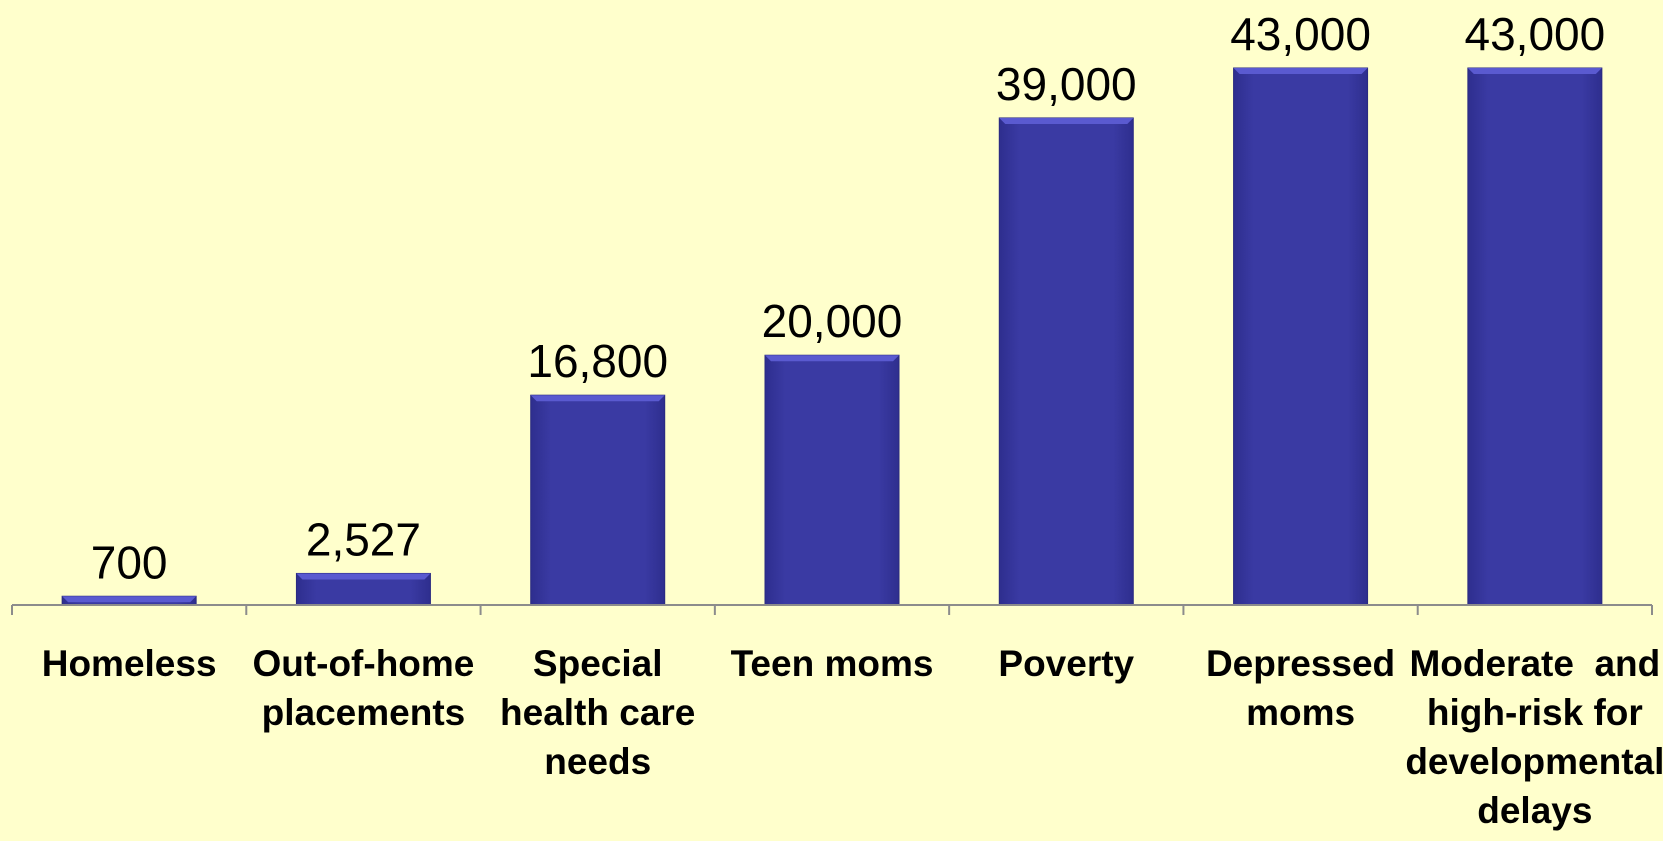 Image resolution: width=1663 pixels, height=841 pixels. I want to click on category-label-0: Homeless, so click(129, 663).